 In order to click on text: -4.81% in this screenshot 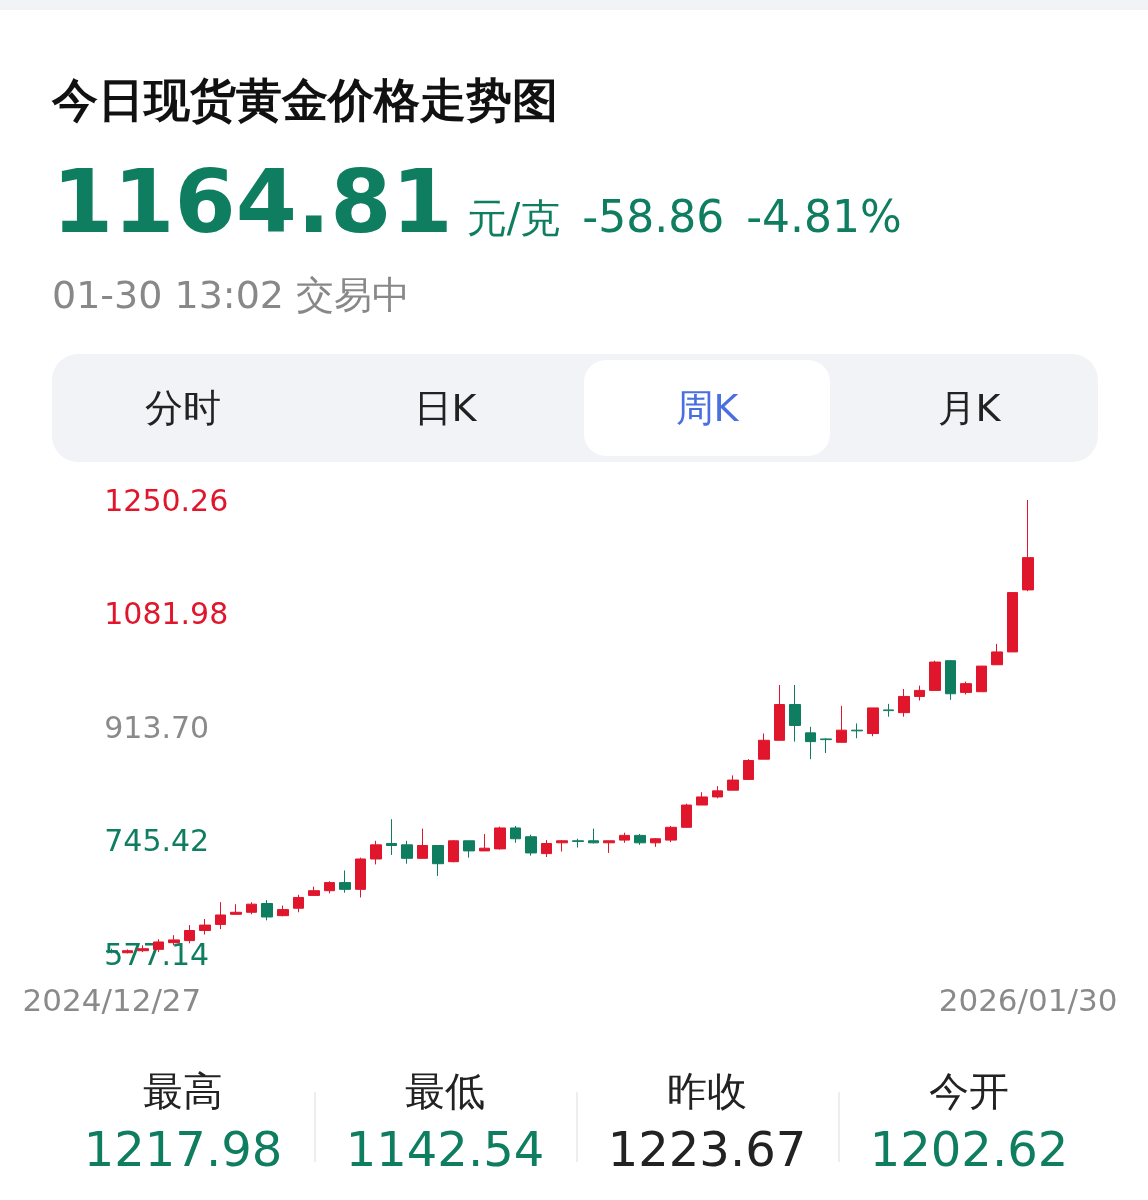, I will do `click(824, 216)`.